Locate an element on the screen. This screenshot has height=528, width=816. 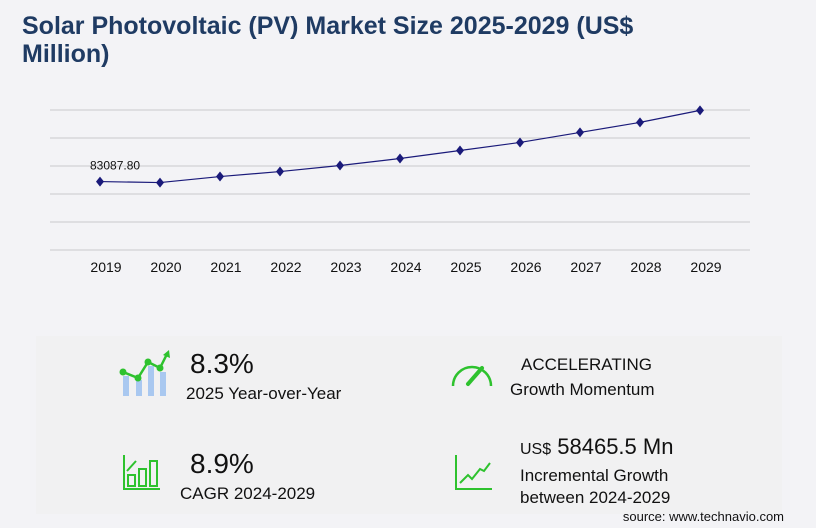
speedometer-icon is located at coordinates (472, 376).